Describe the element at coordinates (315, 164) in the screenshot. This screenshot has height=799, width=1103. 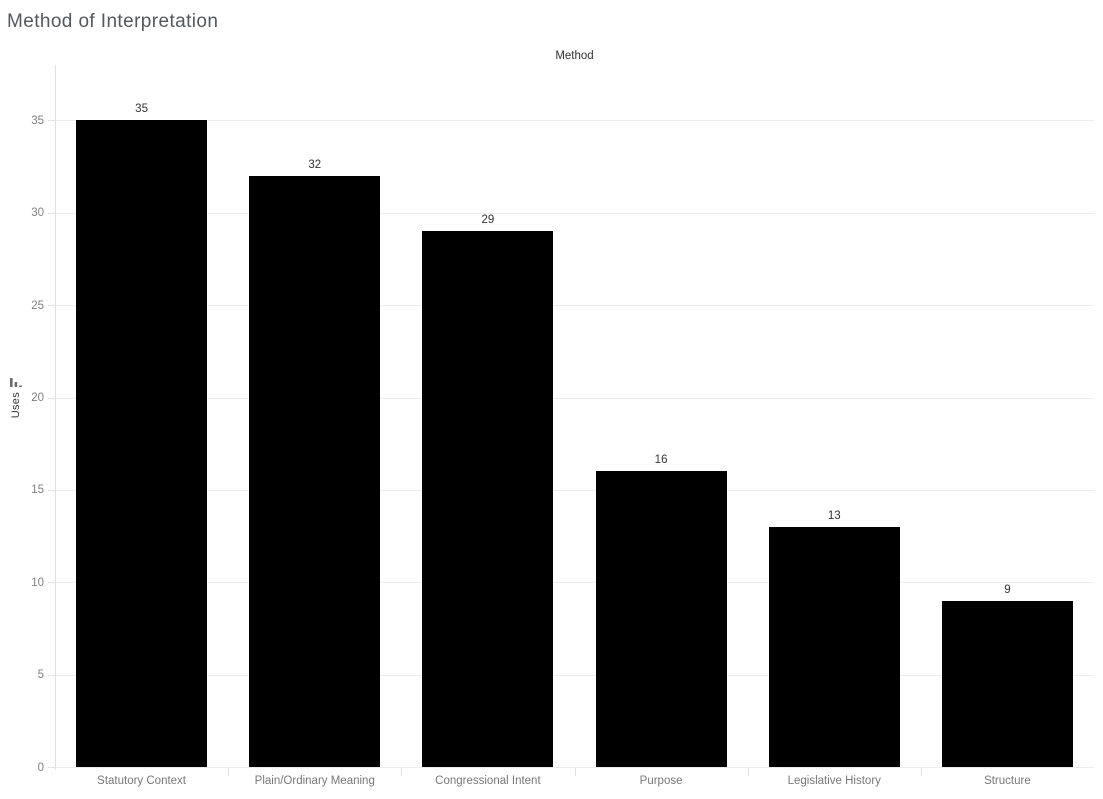
I see `bar-value-label: 32` at that location.